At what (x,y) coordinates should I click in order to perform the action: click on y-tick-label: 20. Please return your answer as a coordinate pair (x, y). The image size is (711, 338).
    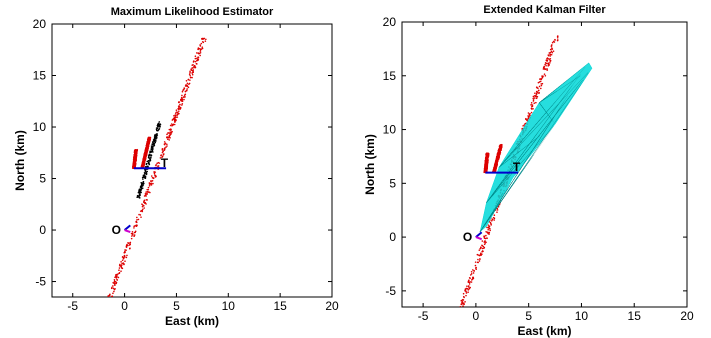
    Looking at the image, I should click on (390, 22).